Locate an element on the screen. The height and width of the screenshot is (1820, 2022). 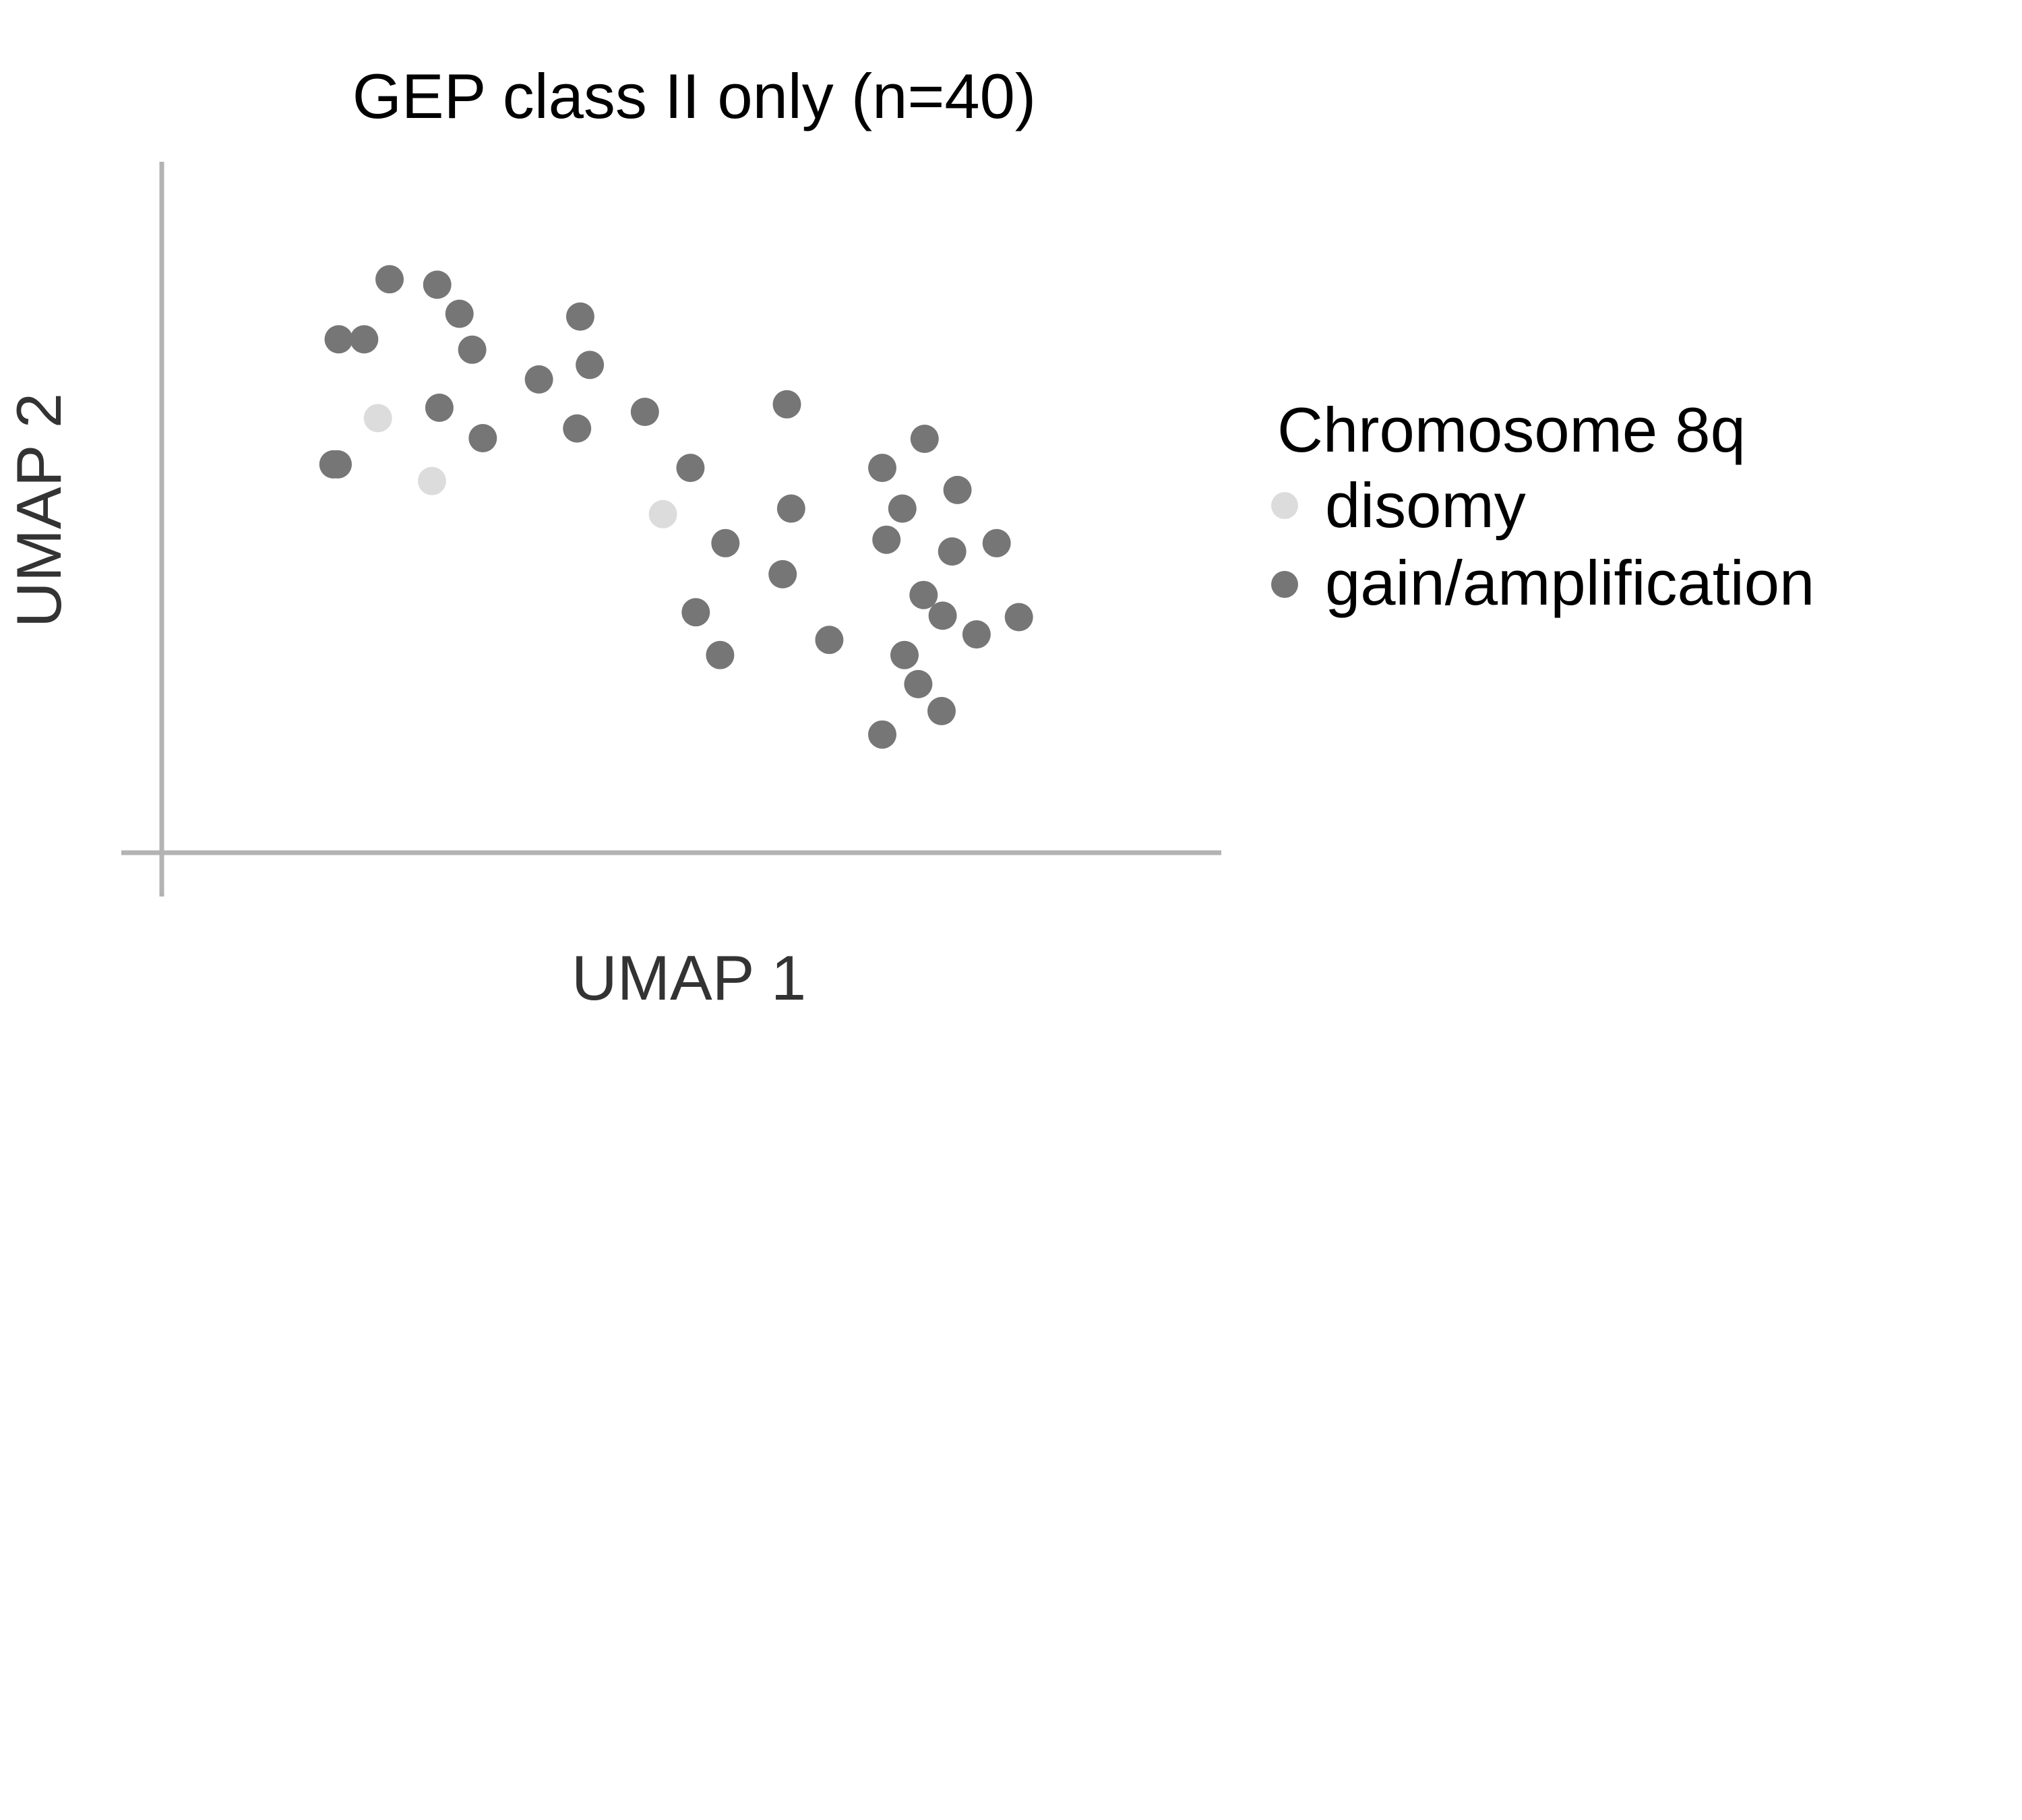
legend-label-gain-amplification: gain/amplification is located at coordinates (1569, 582).